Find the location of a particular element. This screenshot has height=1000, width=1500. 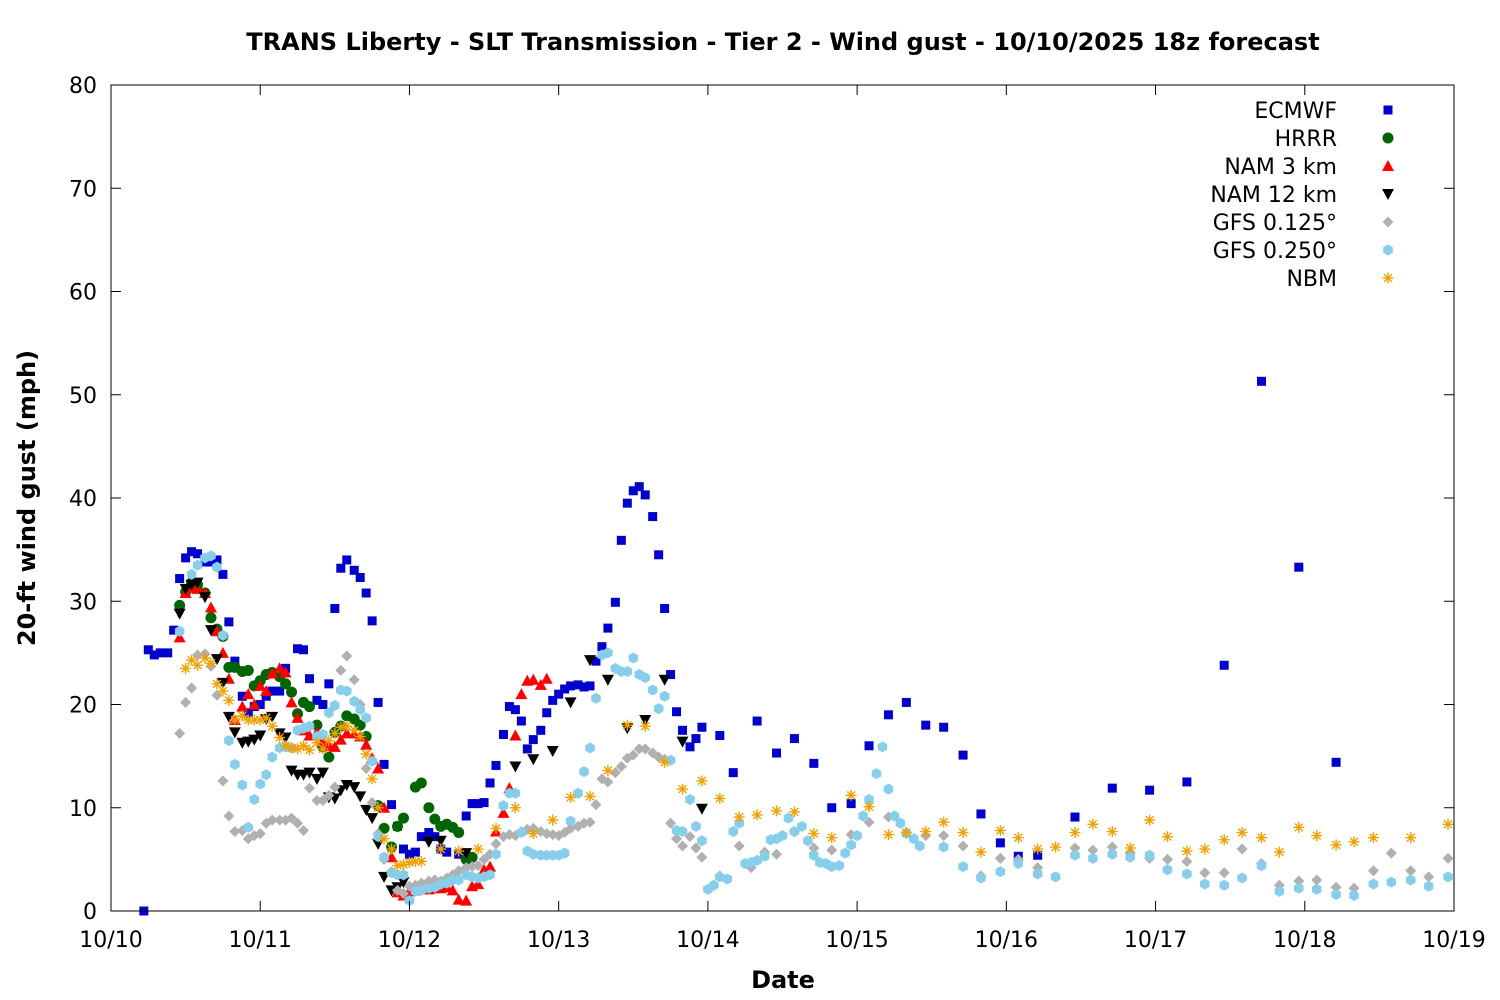

legend-label: NBM is located at coordinates (1311, 279).